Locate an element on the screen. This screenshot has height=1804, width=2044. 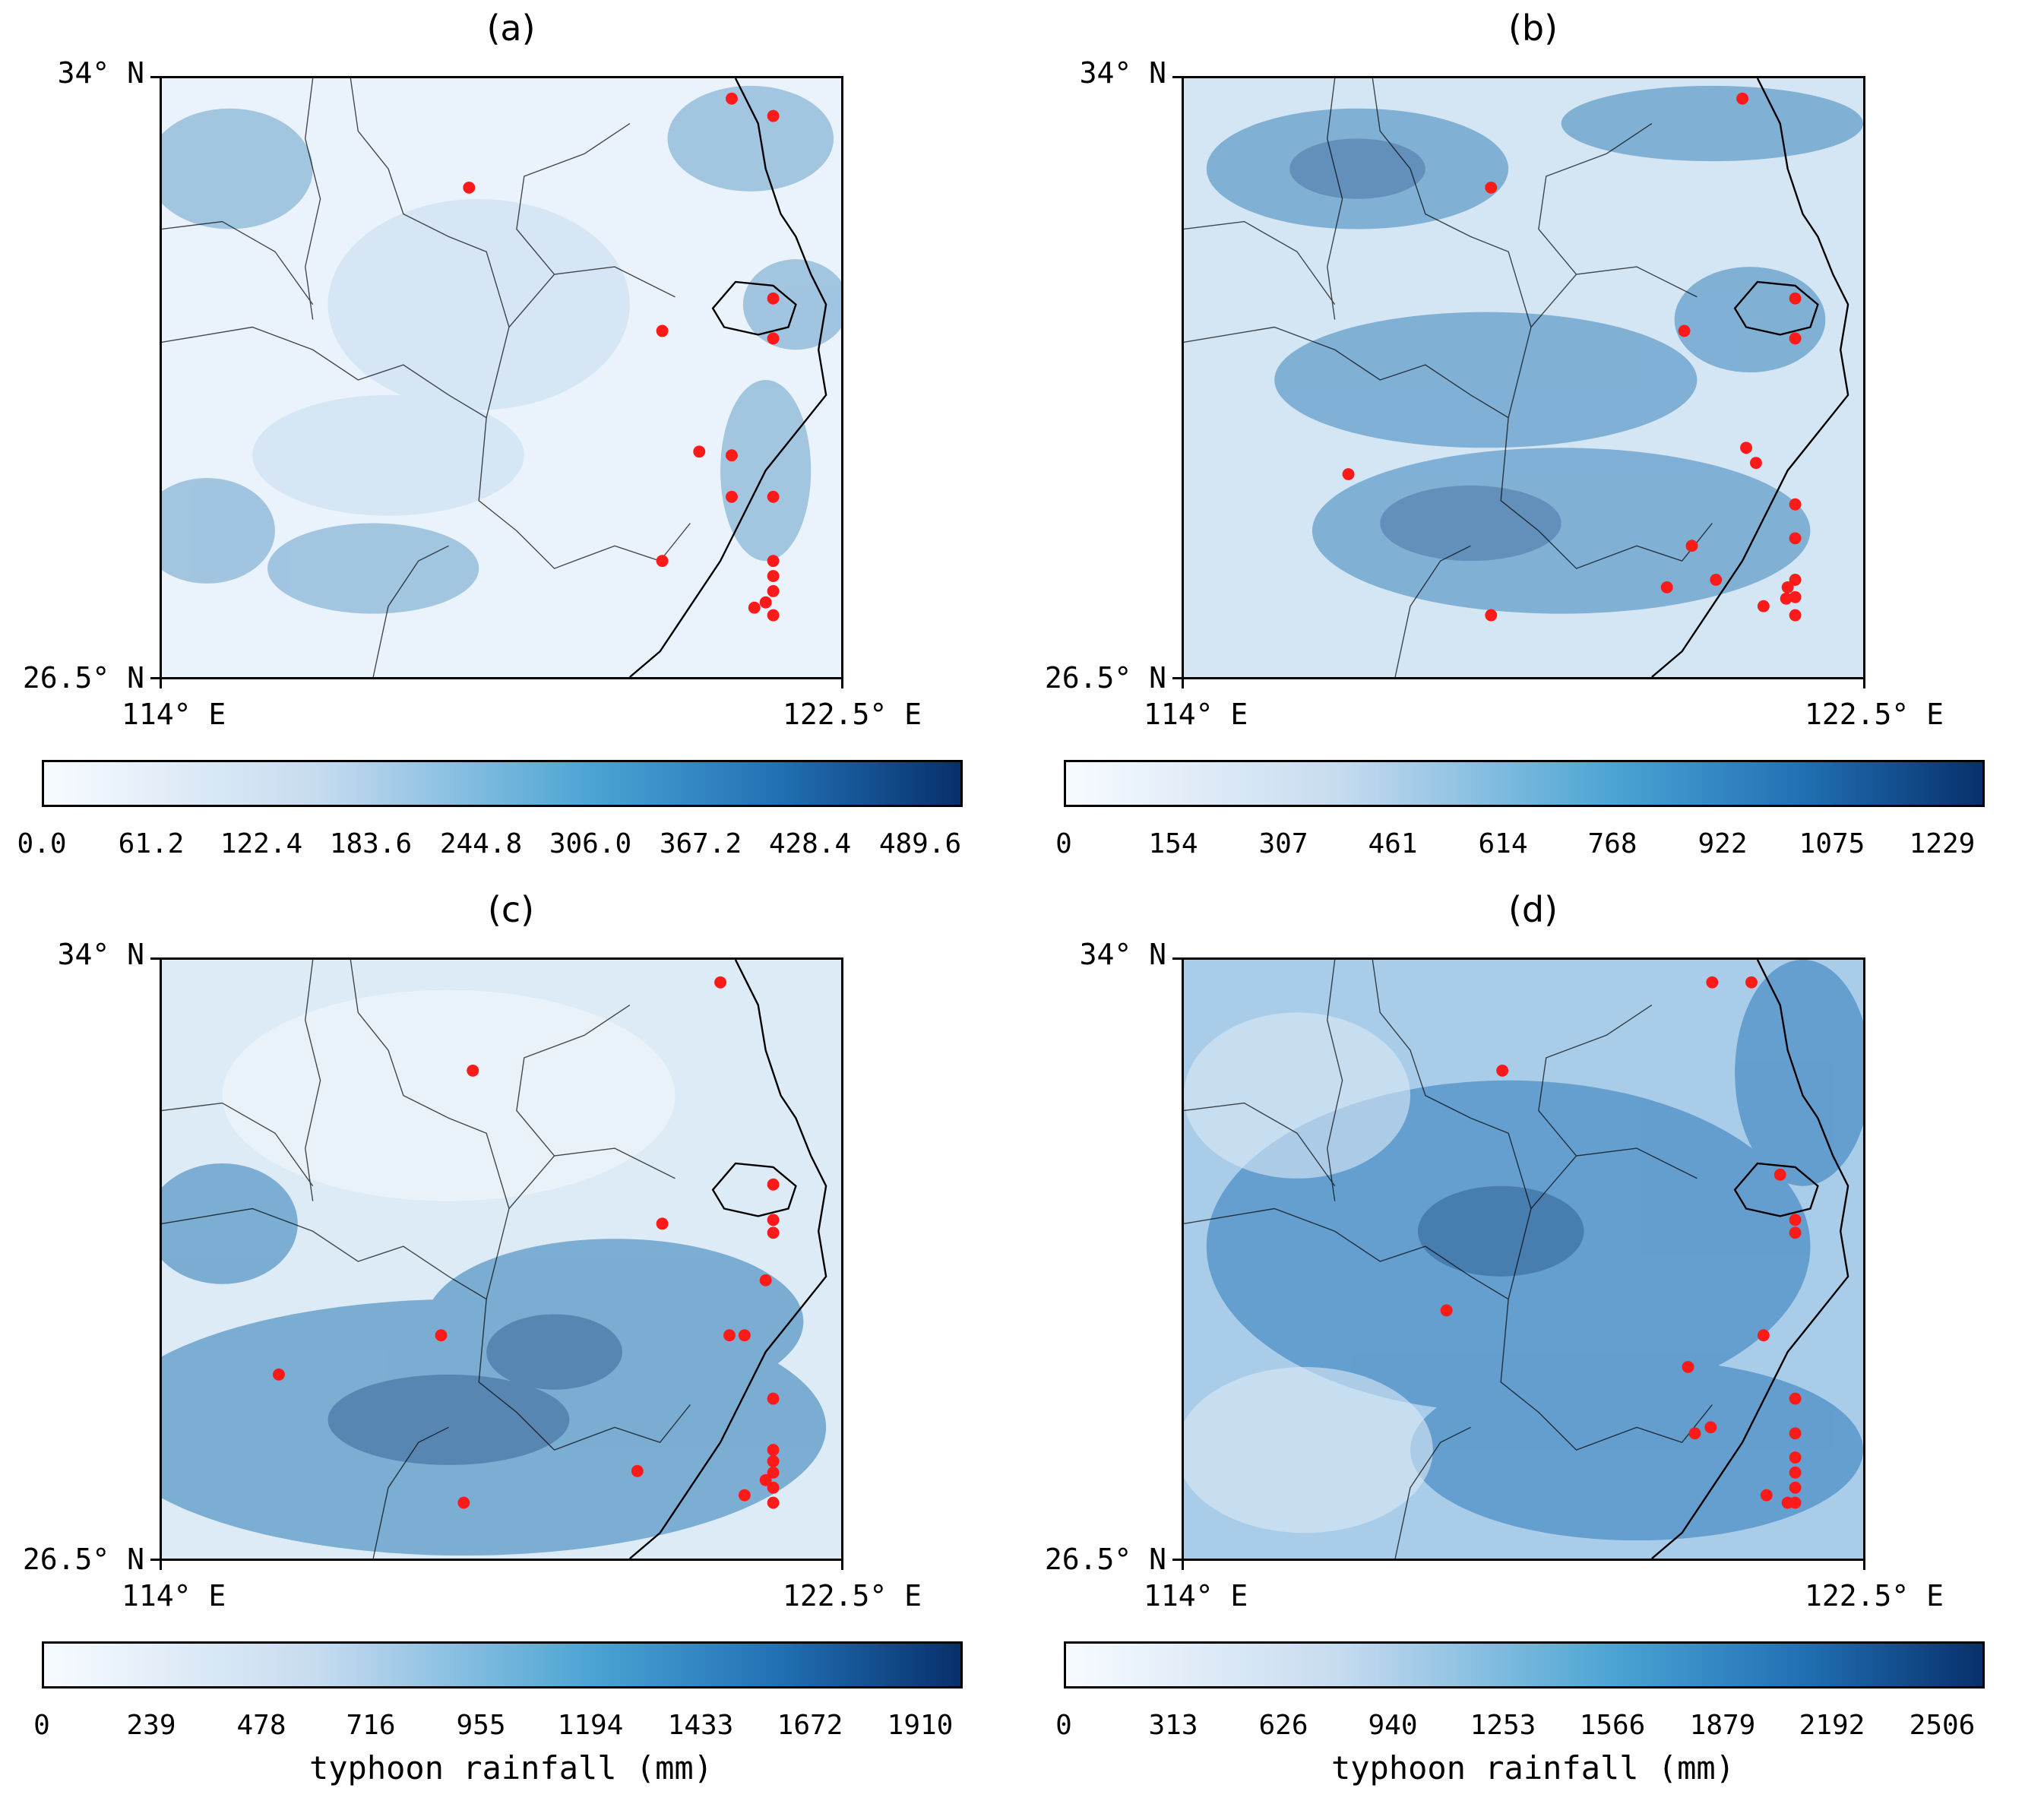
panel-title: (b) is located at coordinates (1533, 28).